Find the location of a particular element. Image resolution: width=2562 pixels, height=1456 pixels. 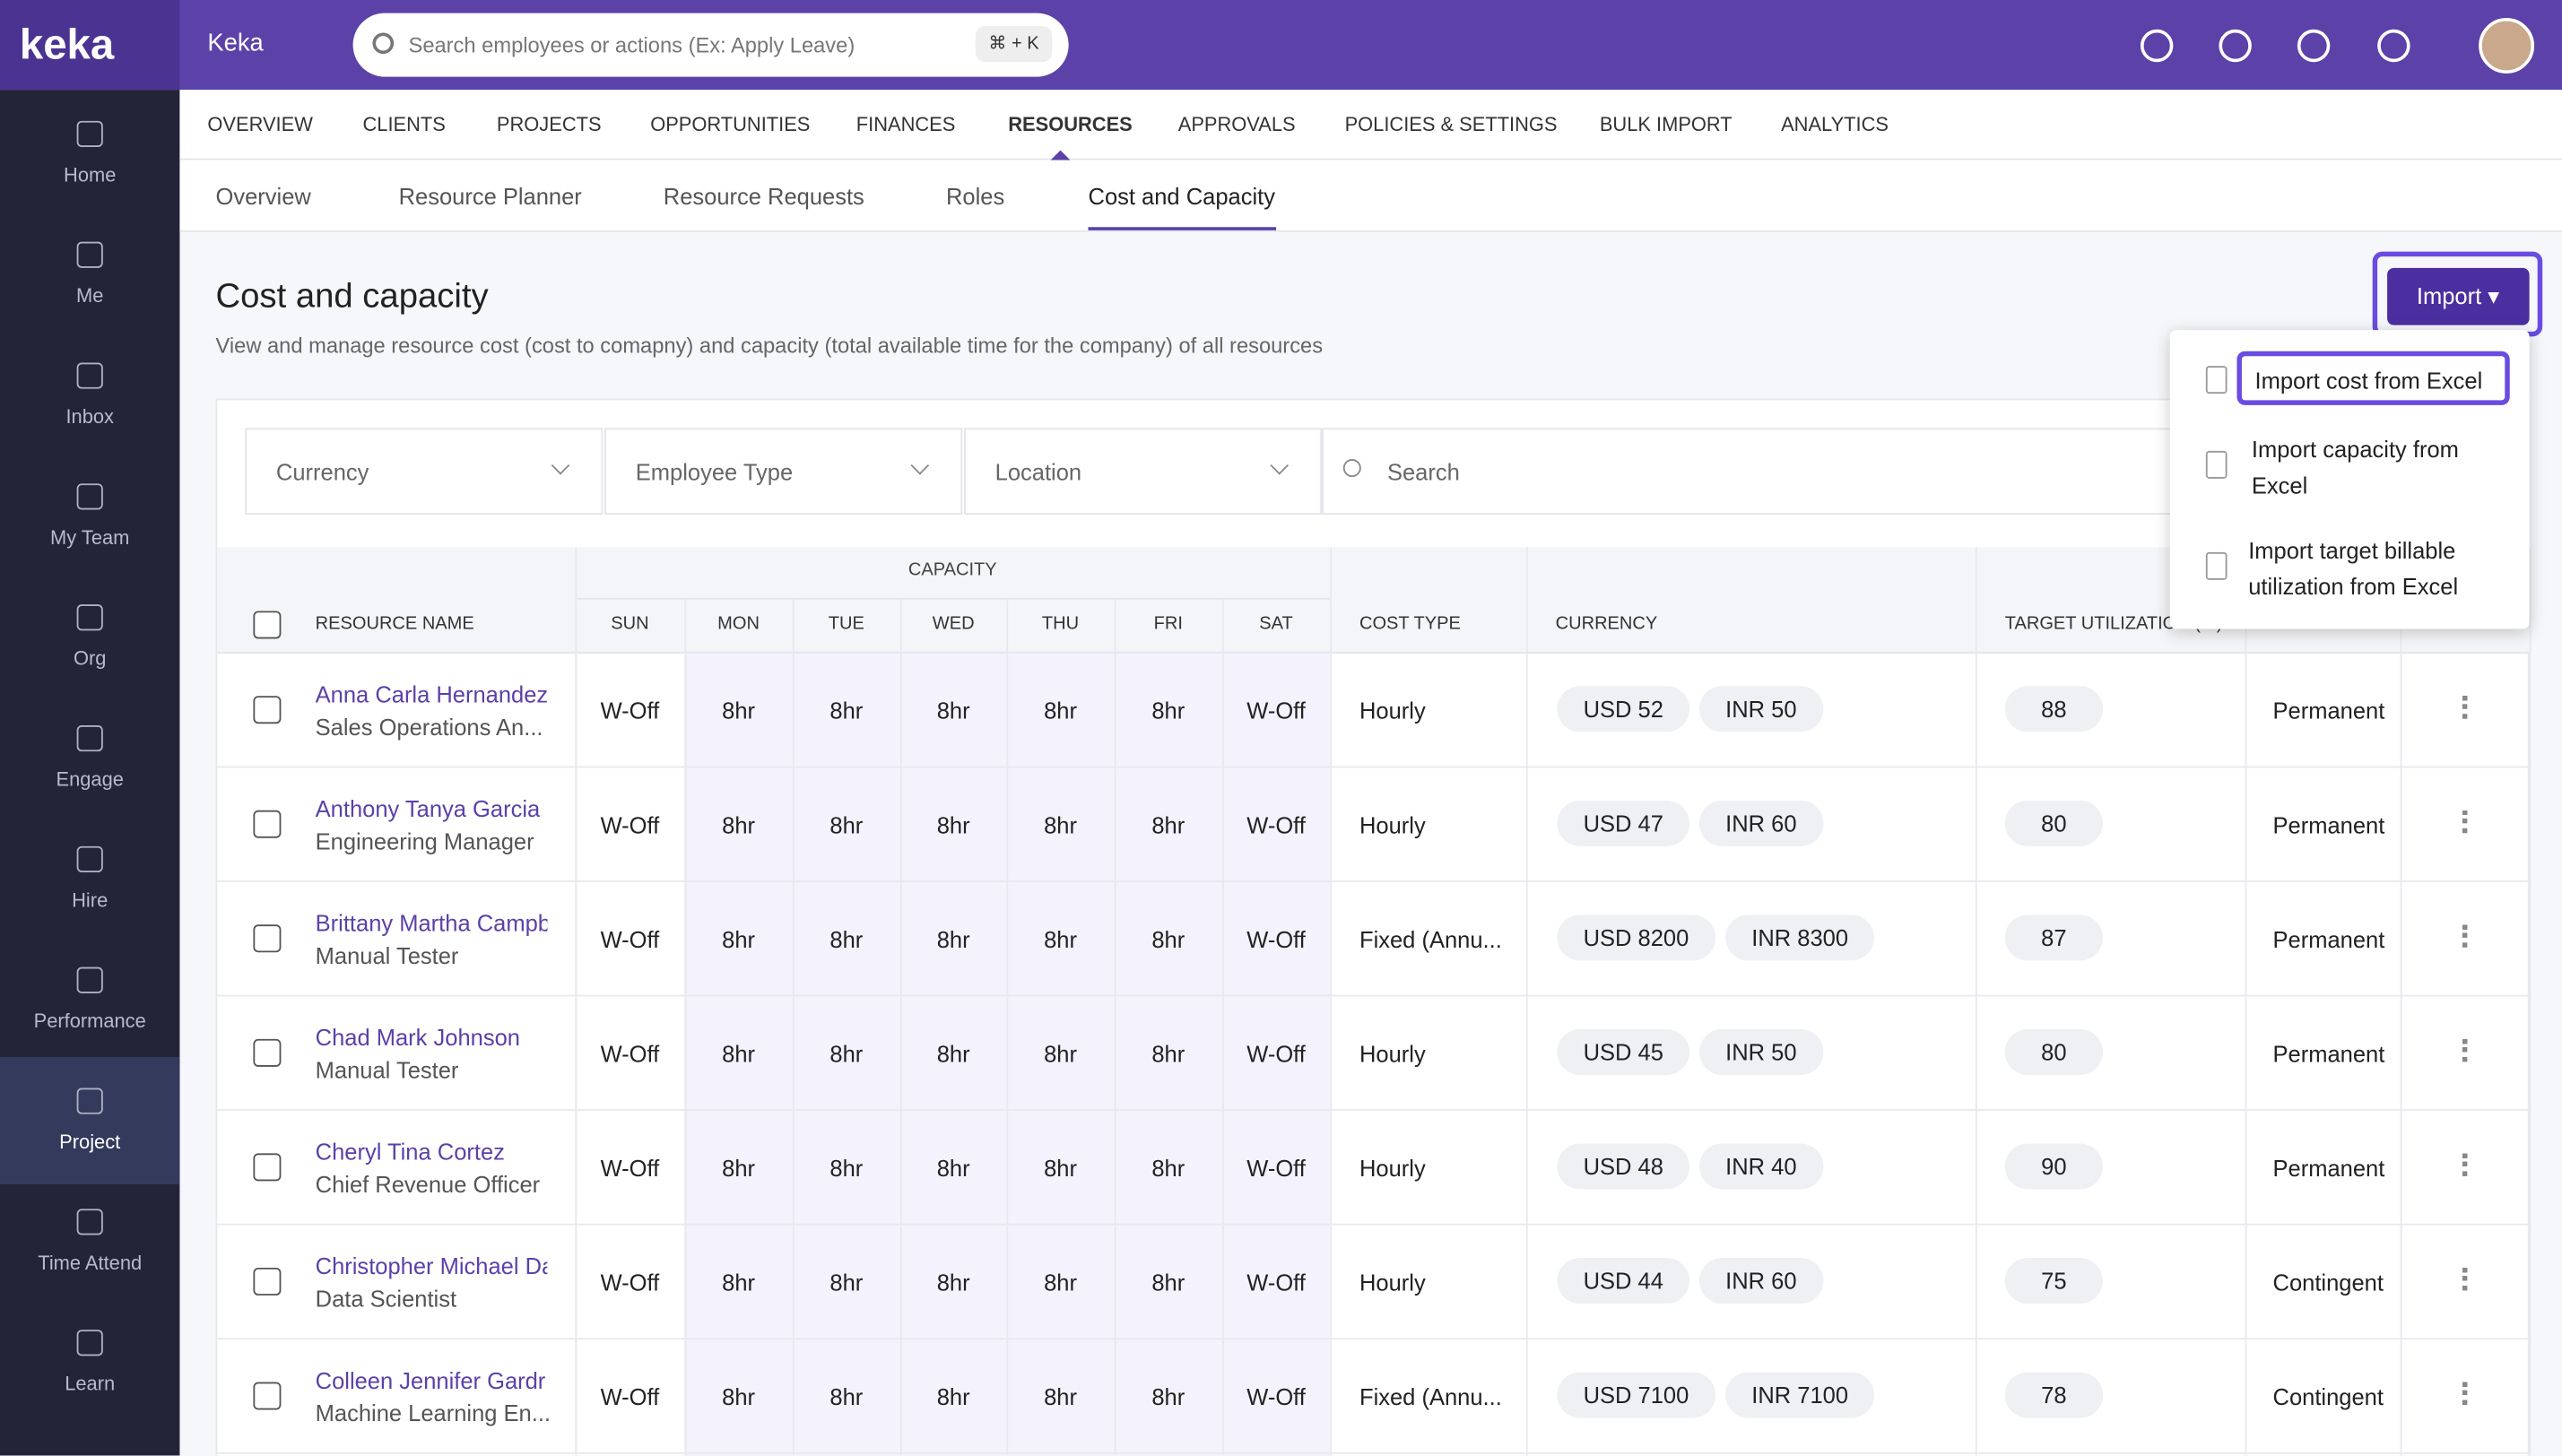

search-icon is located at coordinates (1352, 468).